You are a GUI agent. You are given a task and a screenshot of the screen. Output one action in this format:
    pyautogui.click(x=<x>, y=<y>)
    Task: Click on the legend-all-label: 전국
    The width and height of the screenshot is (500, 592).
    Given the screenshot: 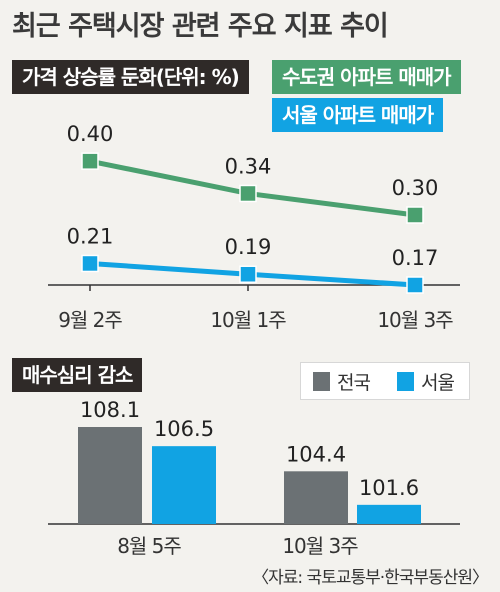 What is the action you would take?
    pyautogui.click(x=354, y=383)
    